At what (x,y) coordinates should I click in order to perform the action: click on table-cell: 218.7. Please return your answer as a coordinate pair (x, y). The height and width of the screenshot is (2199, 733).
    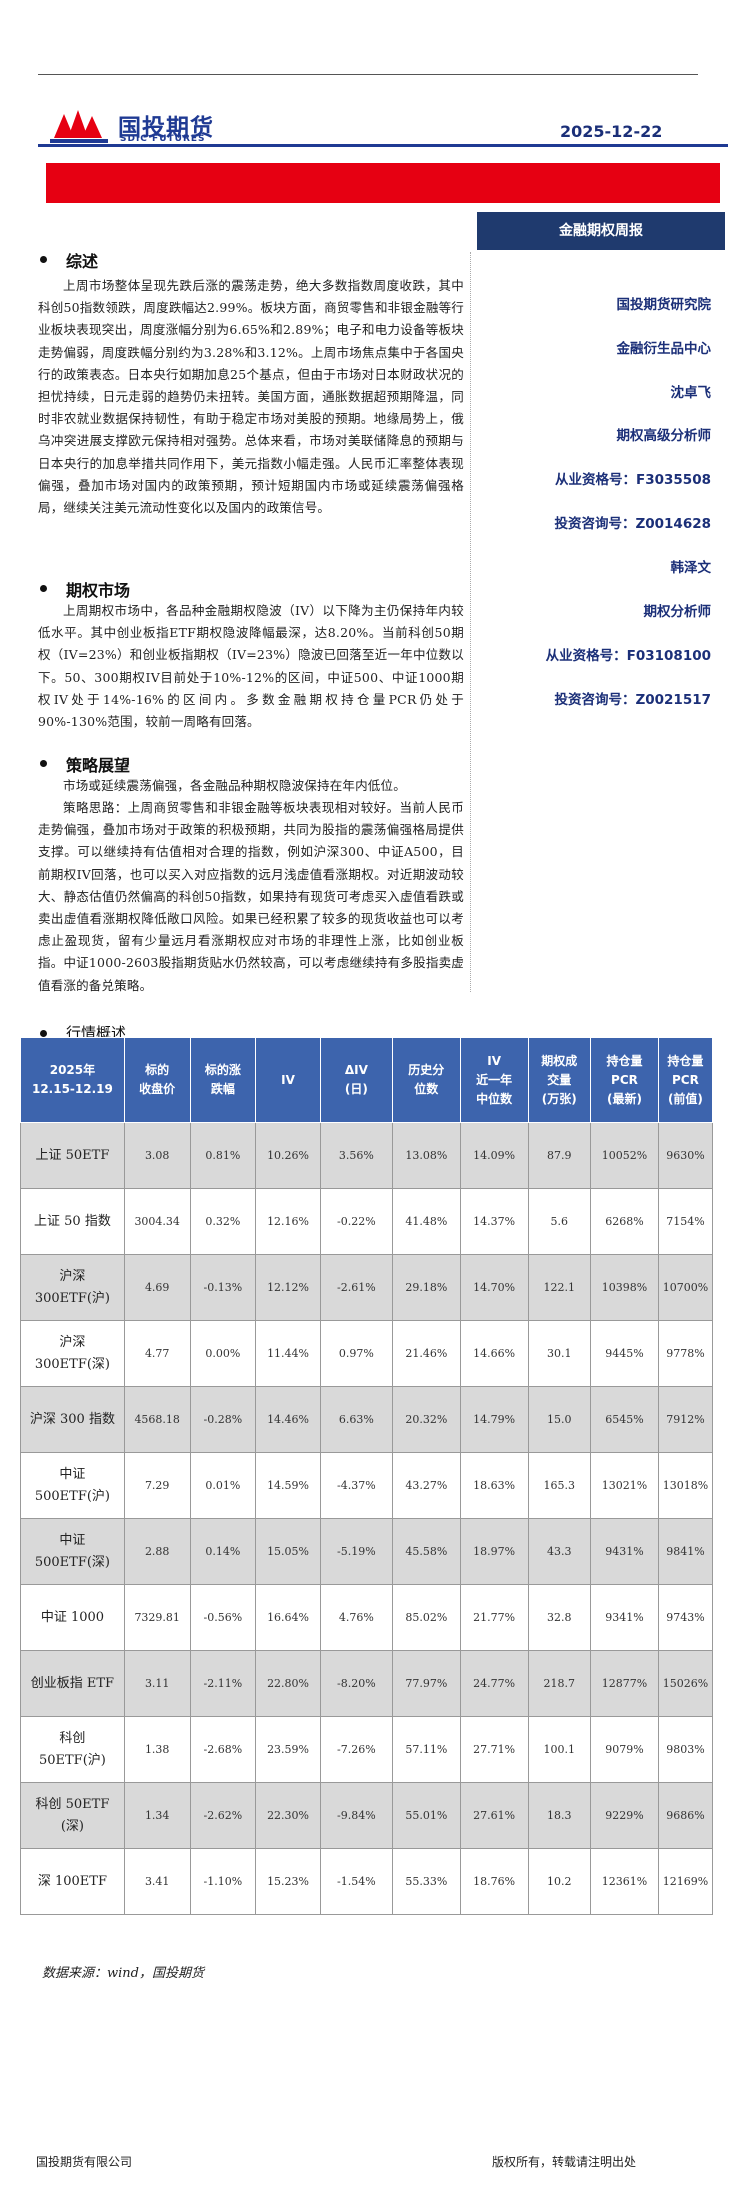
    Looking at the image, I should click on (559, 1683).